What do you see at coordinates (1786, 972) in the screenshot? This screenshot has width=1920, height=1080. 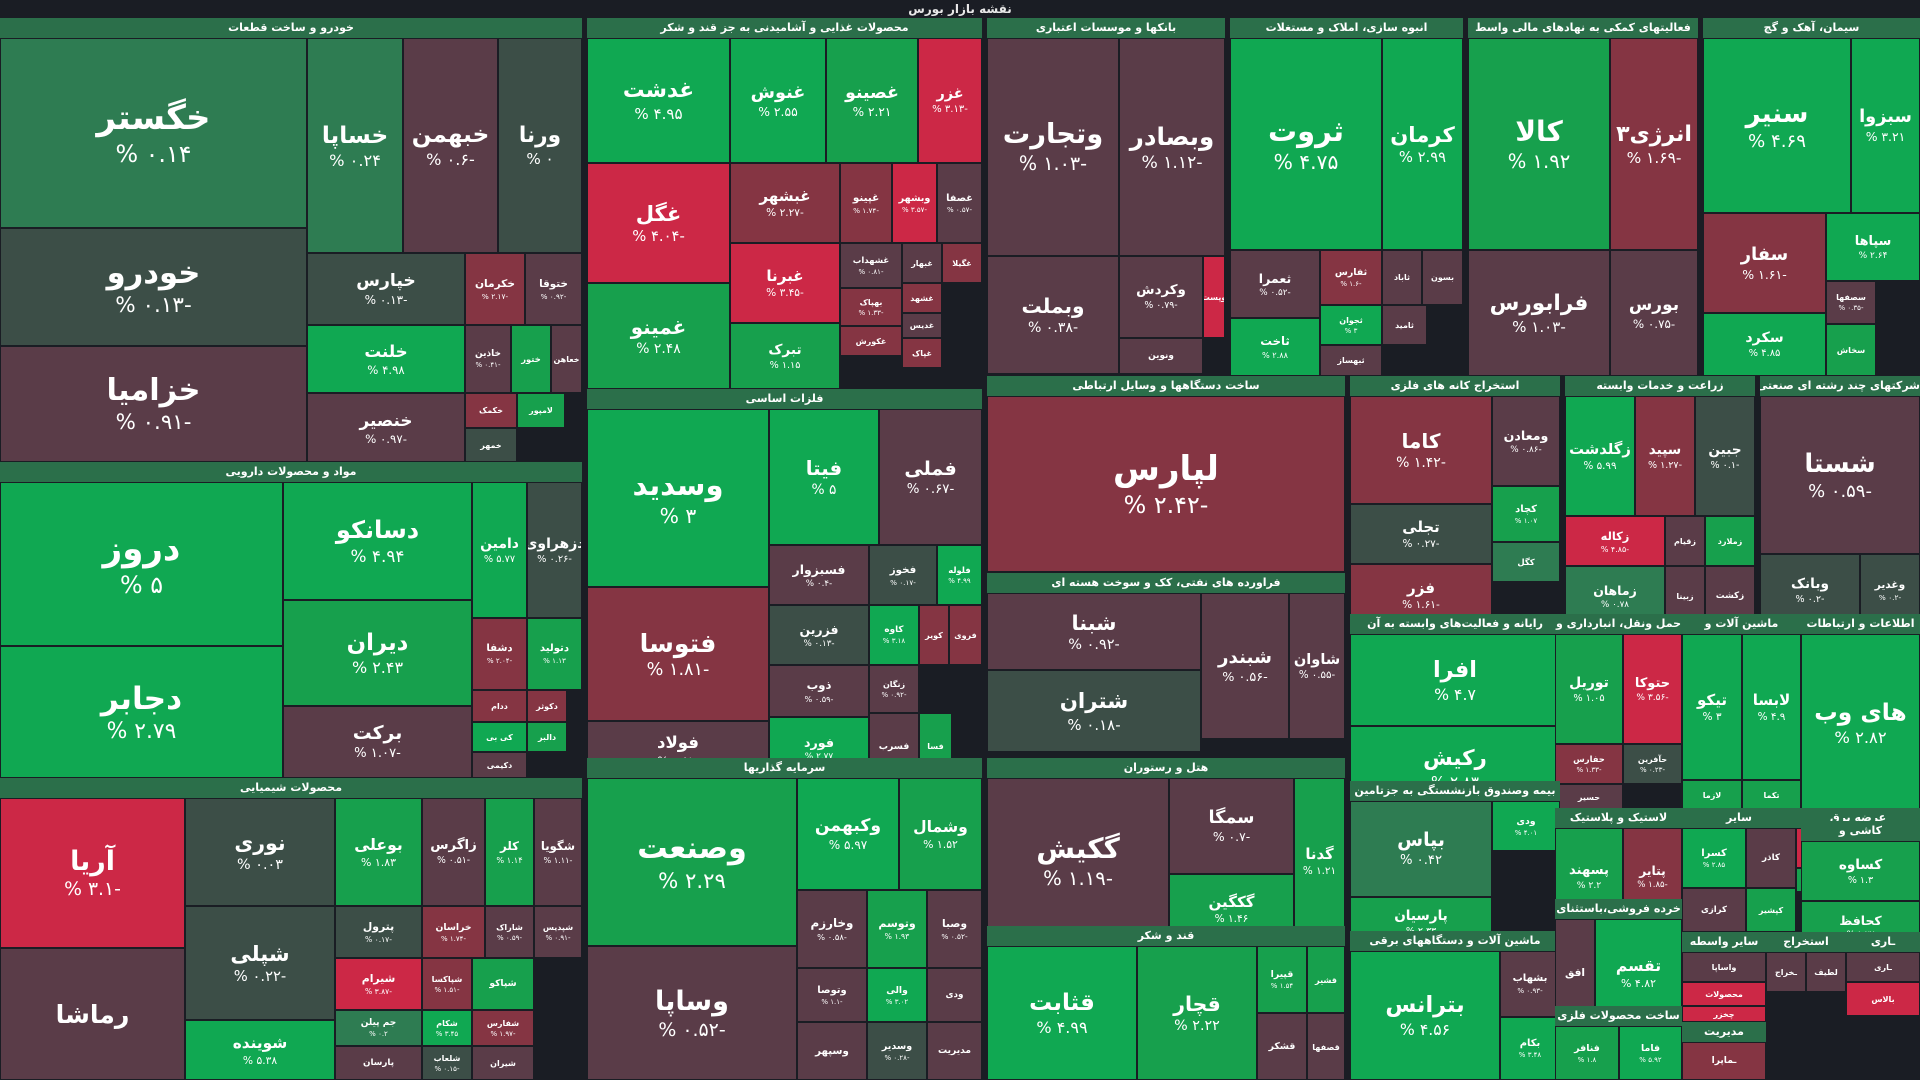 I see `stock-tile: ـخراج` at bounding box center [1786, 972].